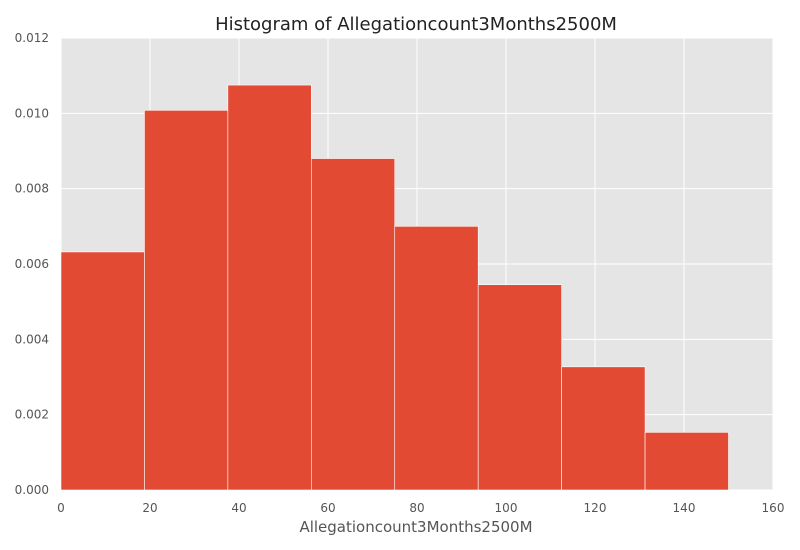 This screenshot has width=800, height=550. I want to click on chart-title: Histogram of Allegationcount3Months2500M, so click(416, 24).